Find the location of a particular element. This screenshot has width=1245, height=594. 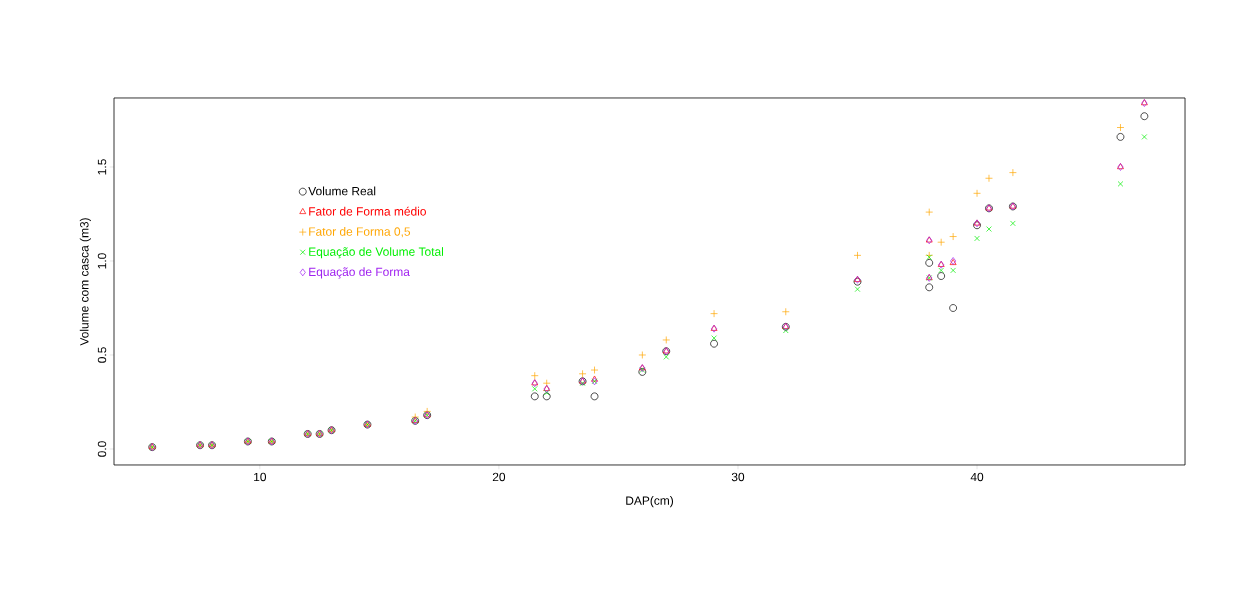

x-tick-label: 40 is located at coordinates (977, 477).